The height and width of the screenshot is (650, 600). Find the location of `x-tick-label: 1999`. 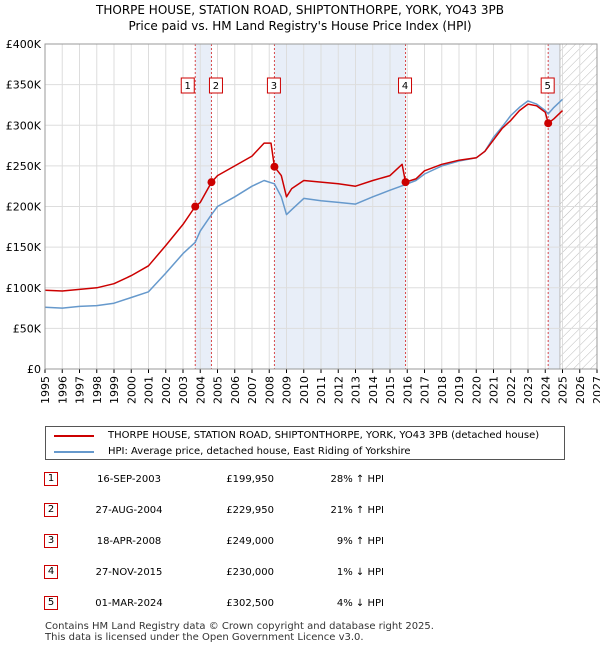

x-tick-label: 1999 is located at coordinates (114, 390).